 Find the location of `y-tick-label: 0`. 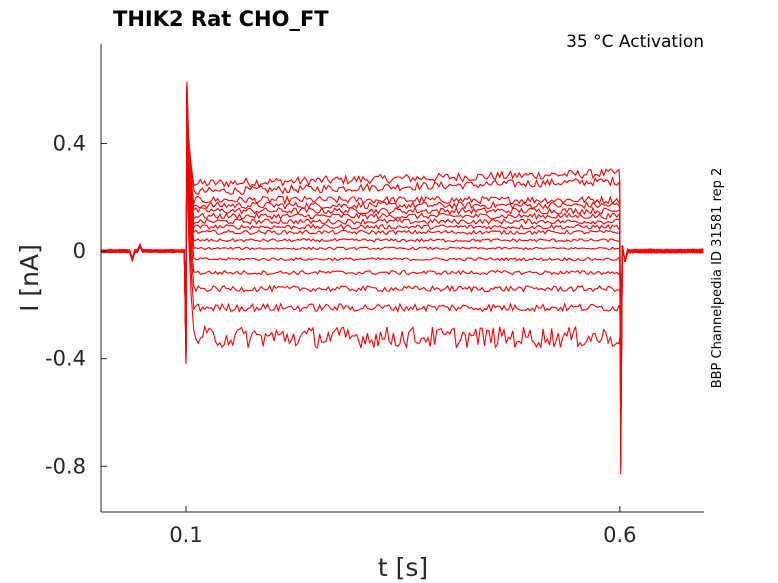

y-tick-label: 0 is located at coordinates (79, 251).